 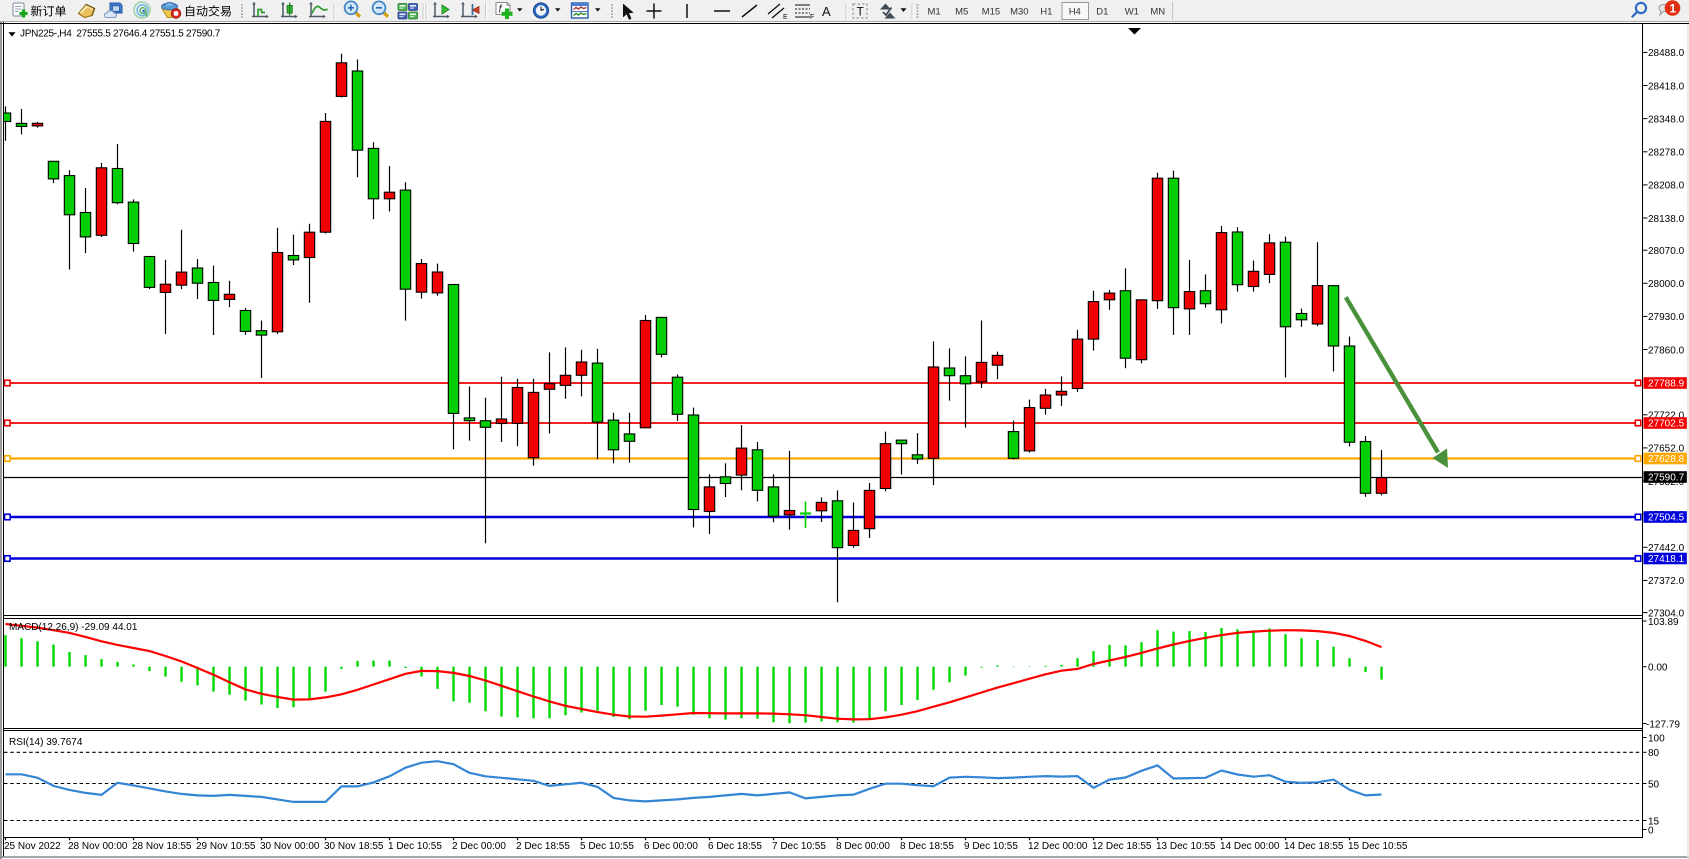 What do you see at coordinates (543, 846) in the screenshot?
I see `svg-text: 2 Dec 18:55` at bounding box center [543, 846].